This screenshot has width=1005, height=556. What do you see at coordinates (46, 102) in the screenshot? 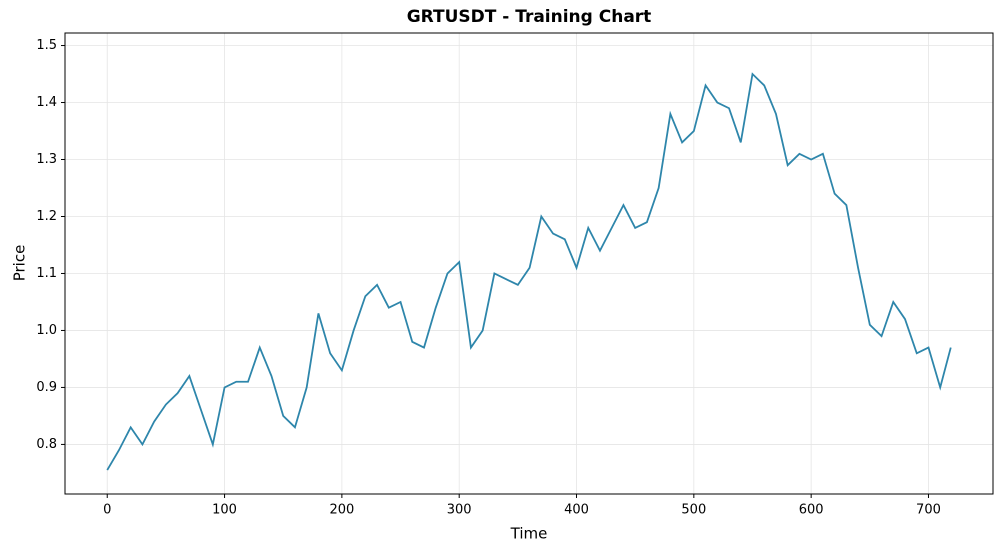
I see `y-tick-label: 1.4` at bounding box center [46, 102].